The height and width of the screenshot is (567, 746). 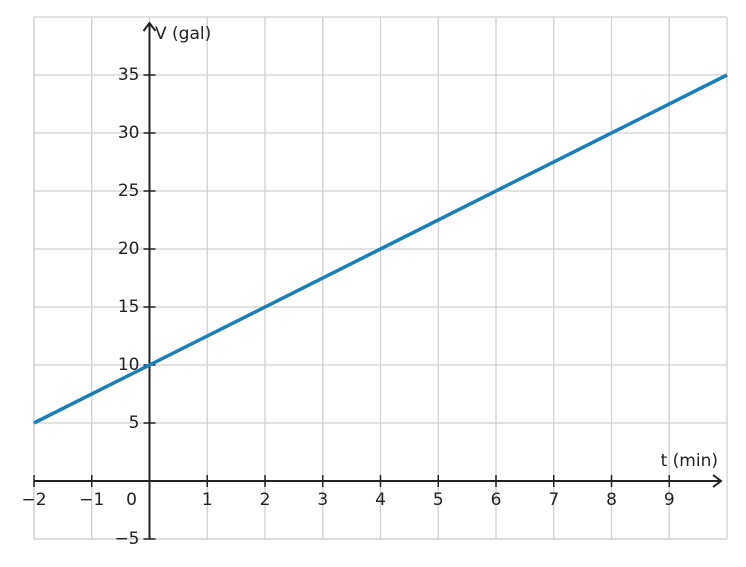 What do you see at coordinates (438, 500) in the screenshot?
I see `x-tick-label: 5` at bounding box center [438, 500].